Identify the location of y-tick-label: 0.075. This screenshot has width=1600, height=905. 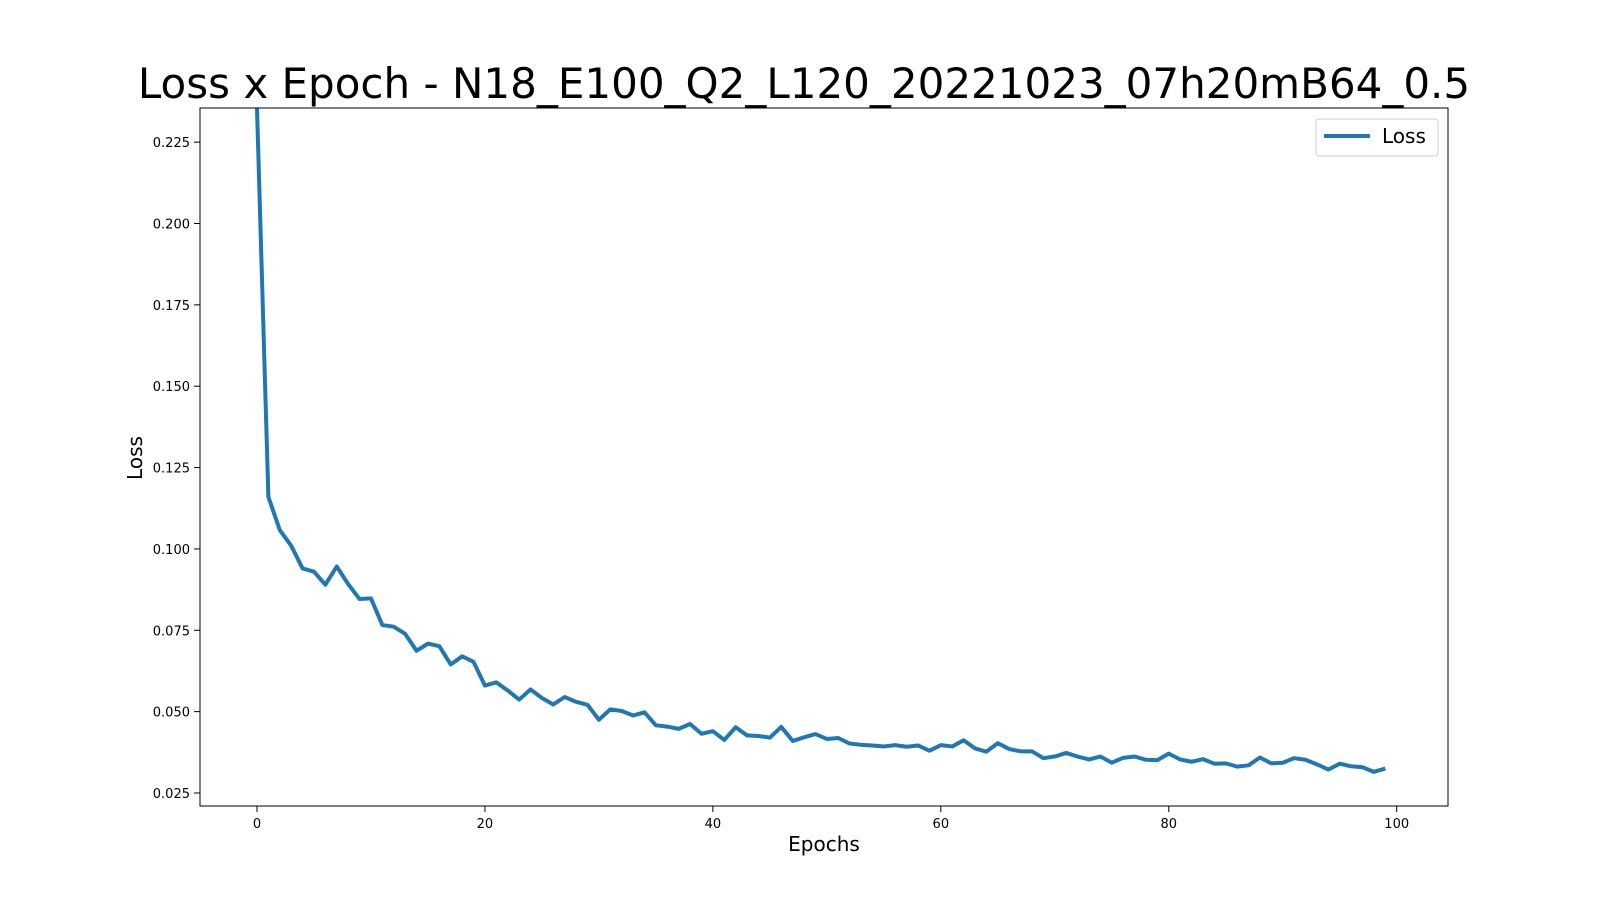
(171, 631).